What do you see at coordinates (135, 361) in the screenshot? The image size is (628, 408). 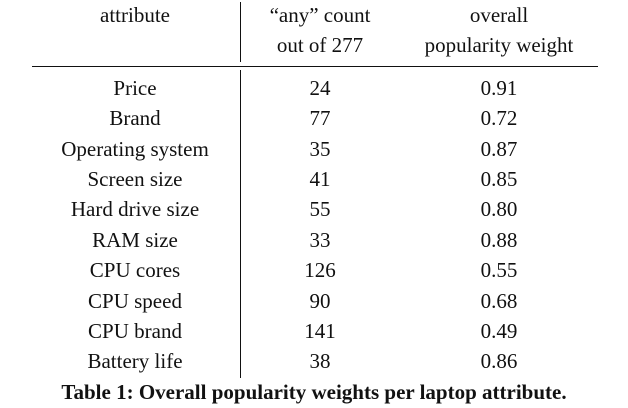 I see `row-attribute: Battery life` at bounding box center [135, 361].